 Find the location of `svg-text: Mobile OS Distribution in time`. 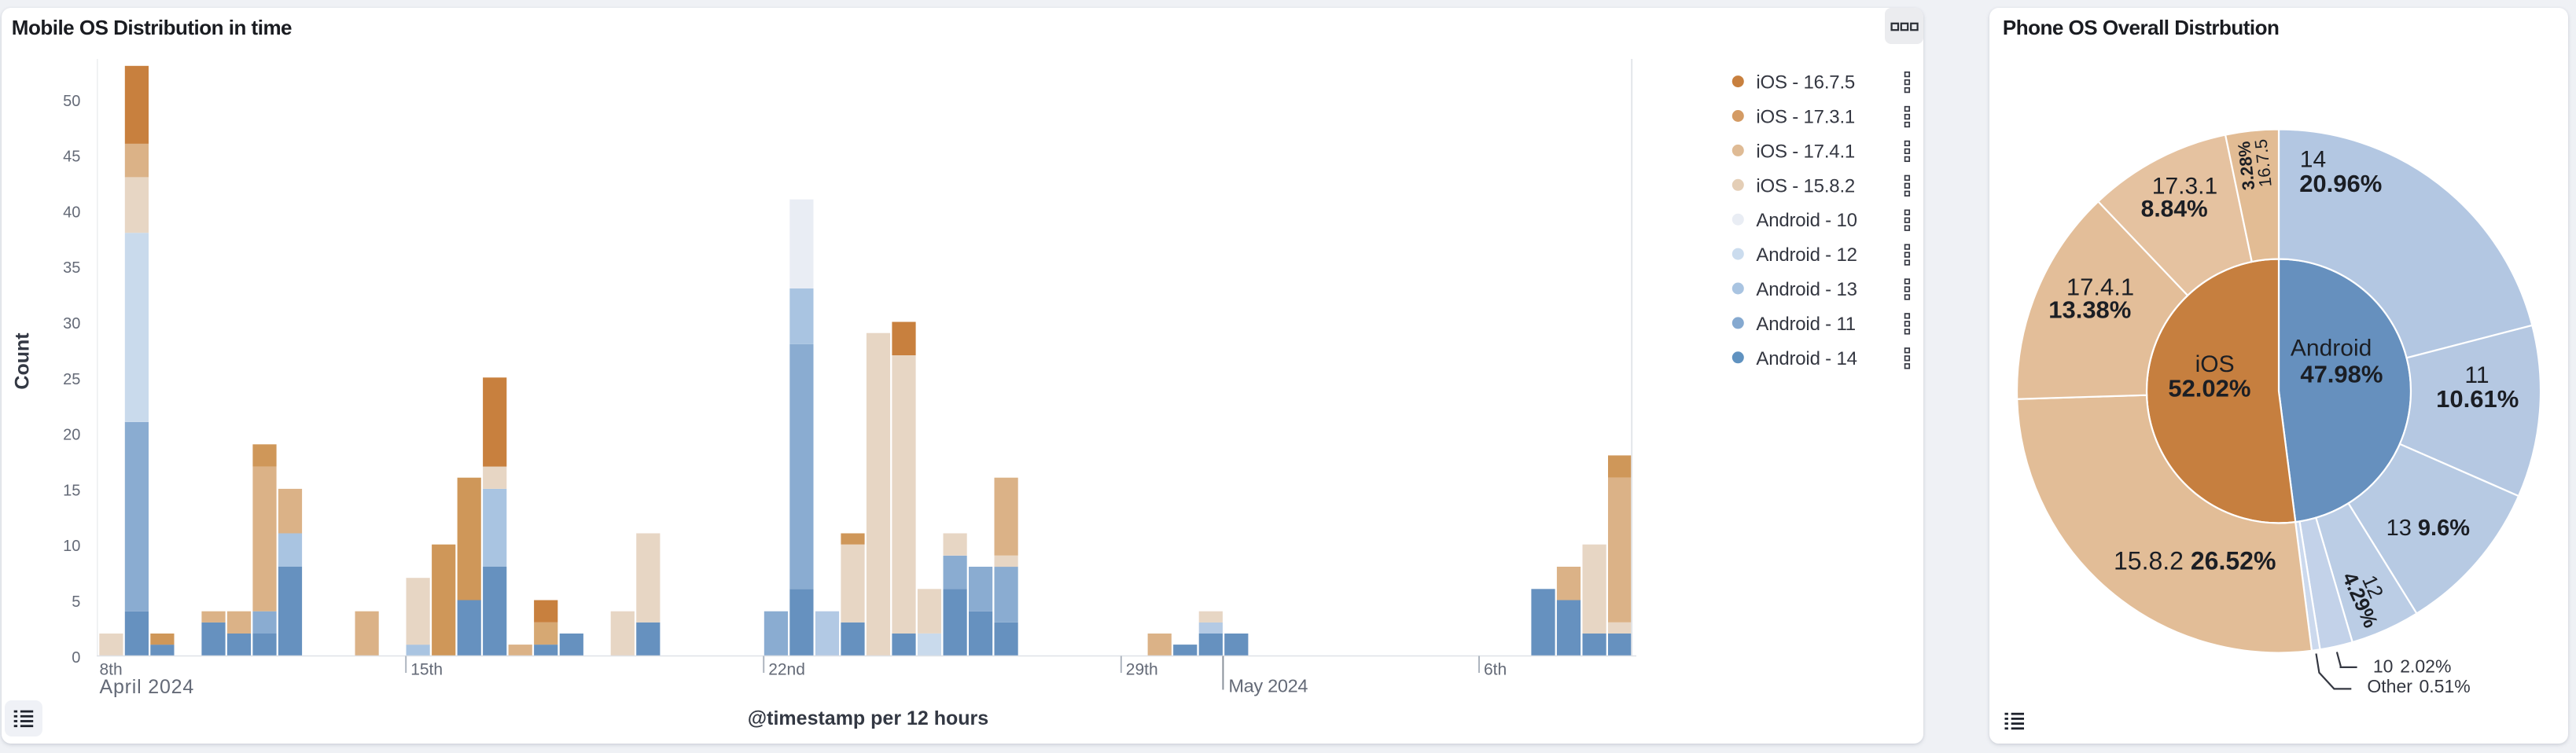

svg-text: Mobile OS Distribution in time is located at coordinates (152, 27).